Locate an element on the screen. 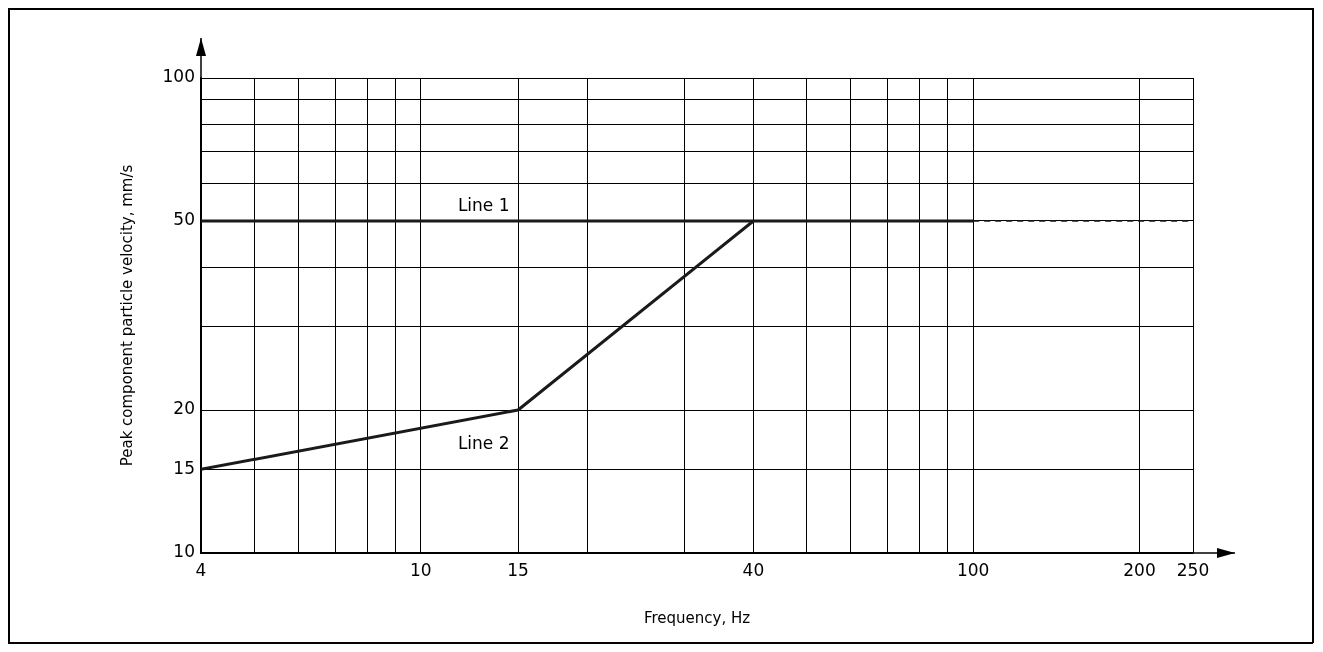 The image size is (1323, 652). x-tick-label: 15 is located at coordinates (518, 569).